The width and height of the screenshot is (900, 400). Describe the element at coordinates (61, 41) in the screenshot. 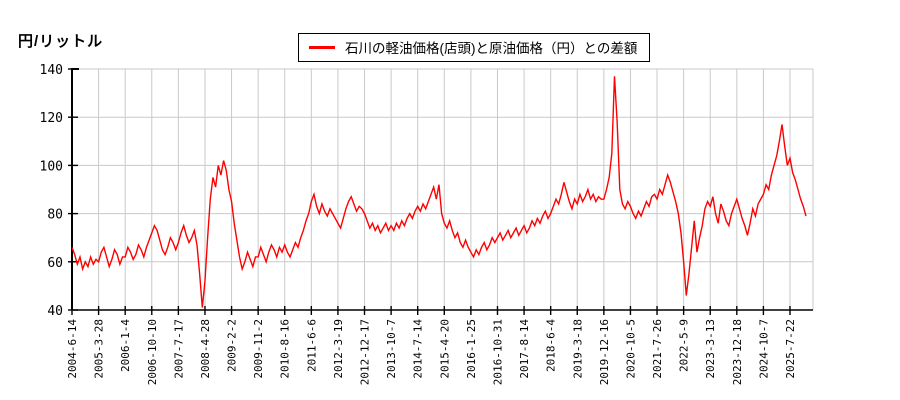

I see `y-axis-title: 円/リットル` at that location.